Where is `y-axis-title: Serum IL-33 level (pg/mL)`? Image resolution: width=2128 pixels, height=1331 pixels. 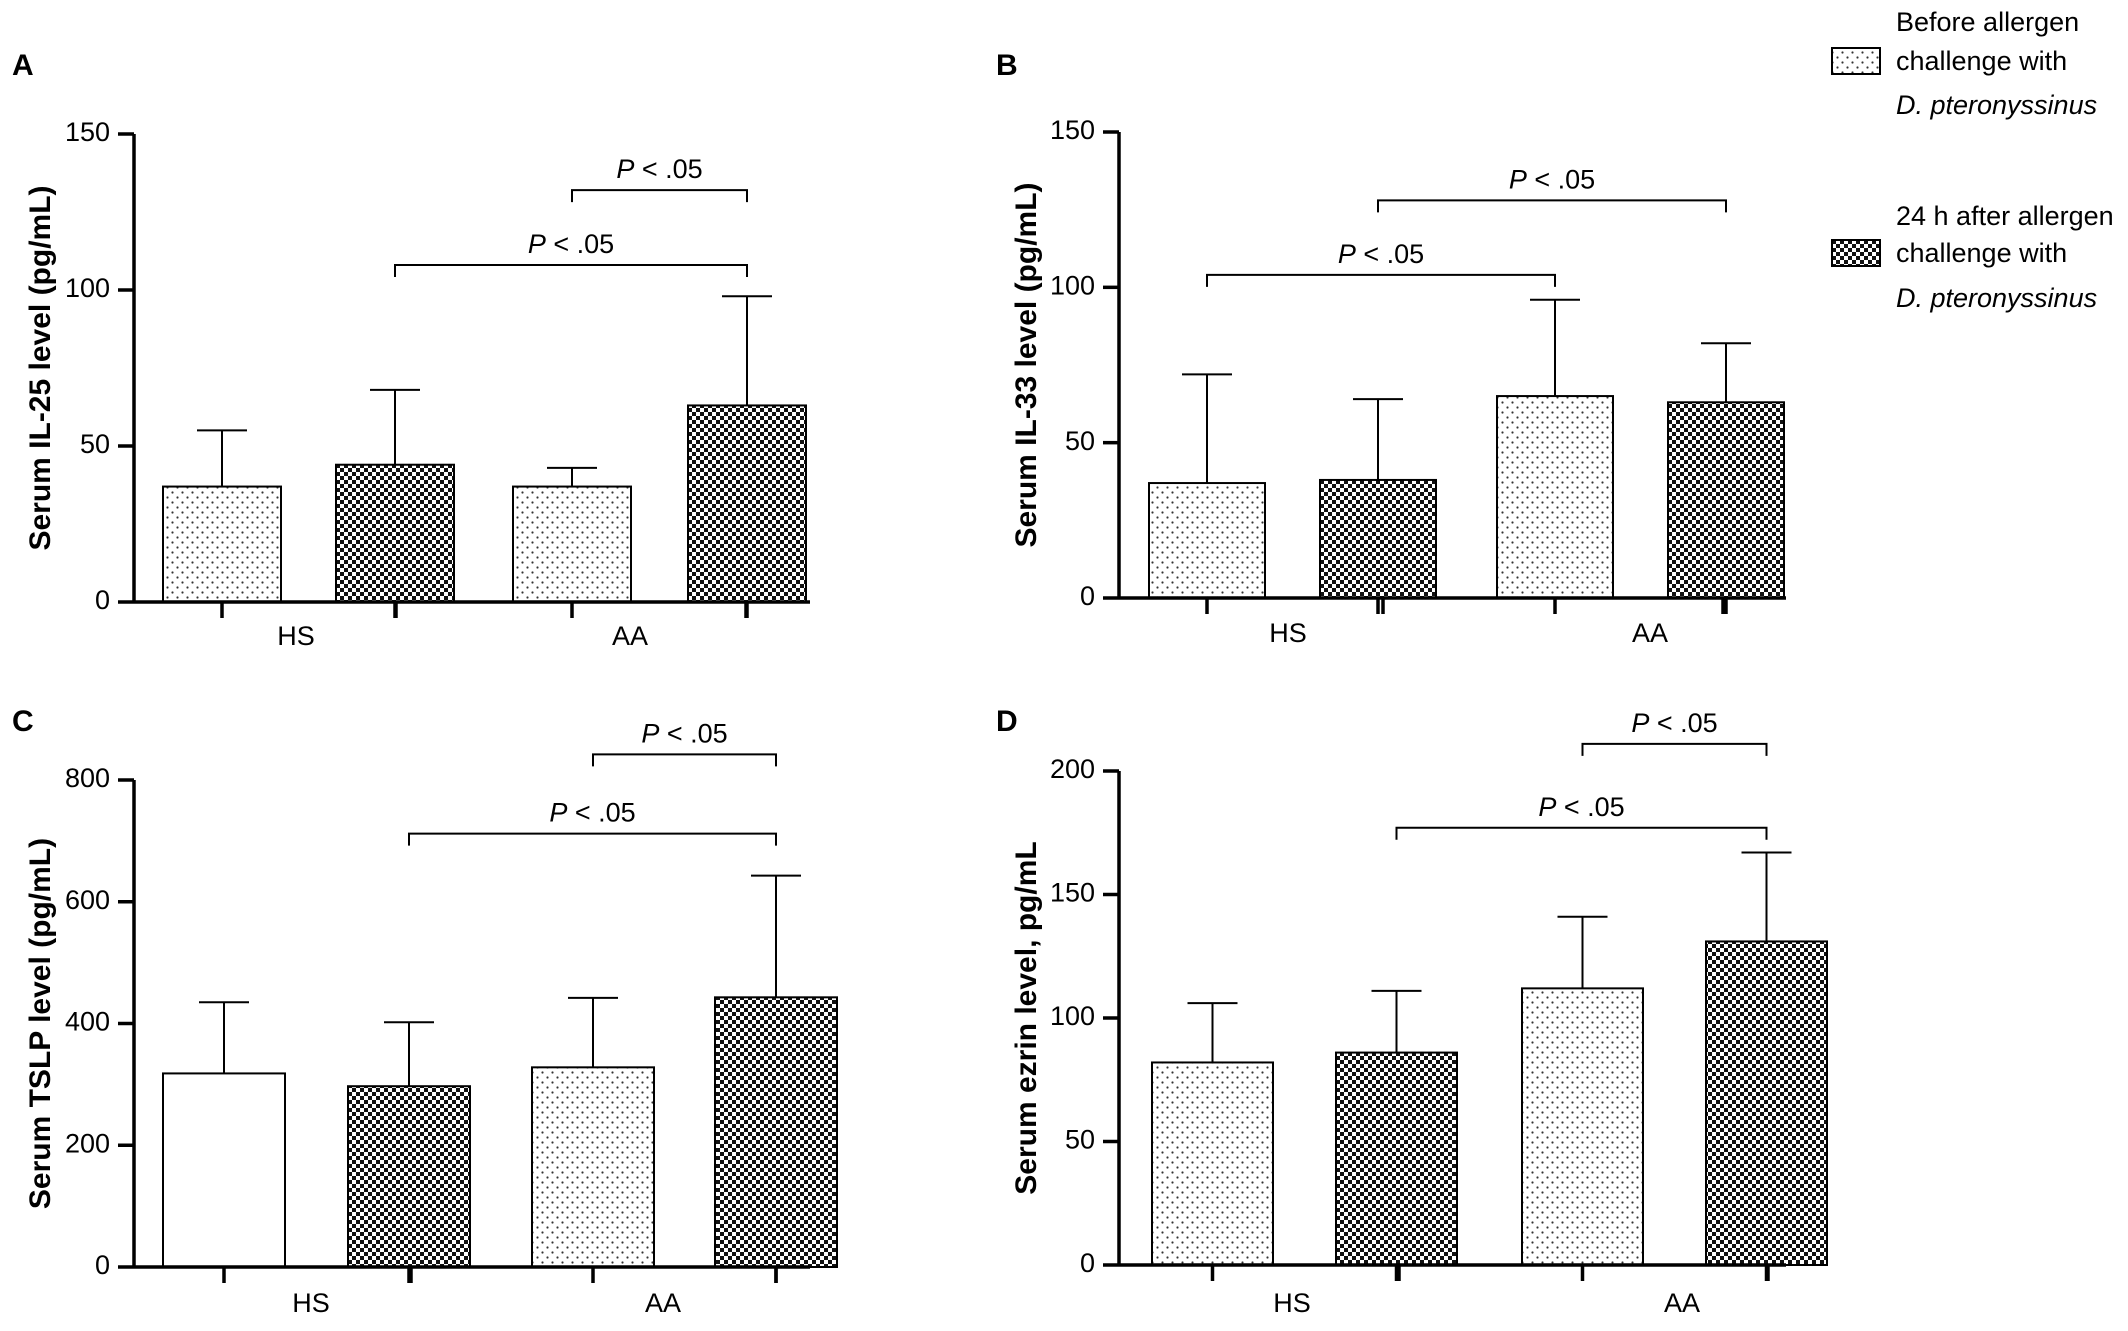 y-axis-title: Serum IL-33 level (pg/mL) is located at coordinates (1026, 364).